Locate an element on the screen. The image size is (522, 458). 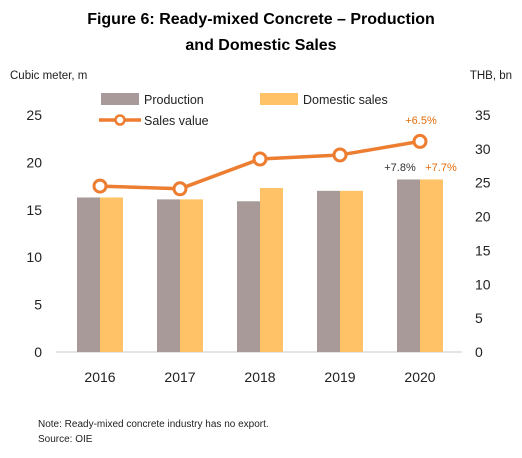
sales-value-point-2016 is located at coordinates (100, 186).